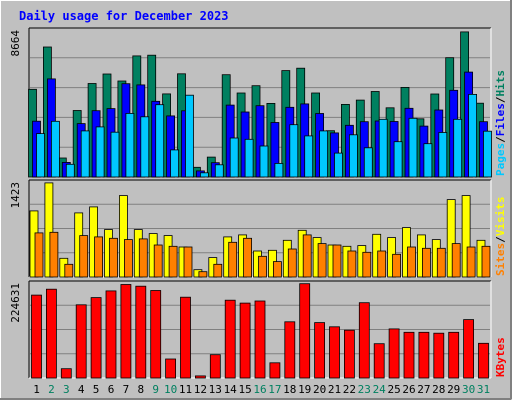 The width and height of the screenshot is (512, 400). What do you see at coordinates (408, 389) in the screenshot?
I see `day-label-26: 26` at bounding box center [408, 389].